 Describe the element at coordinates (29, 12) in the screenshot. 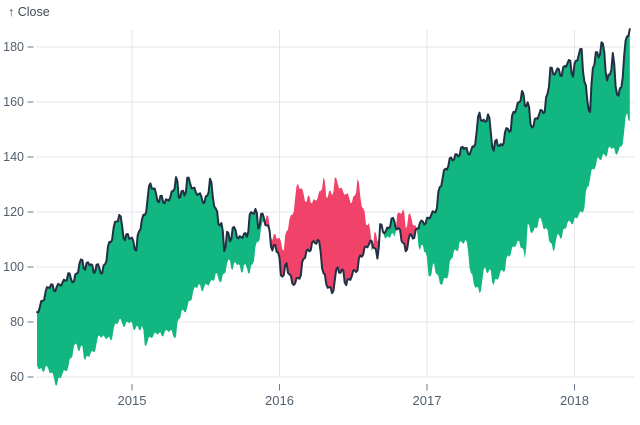

I see `y-axis-label: ↑ Close` at that location.